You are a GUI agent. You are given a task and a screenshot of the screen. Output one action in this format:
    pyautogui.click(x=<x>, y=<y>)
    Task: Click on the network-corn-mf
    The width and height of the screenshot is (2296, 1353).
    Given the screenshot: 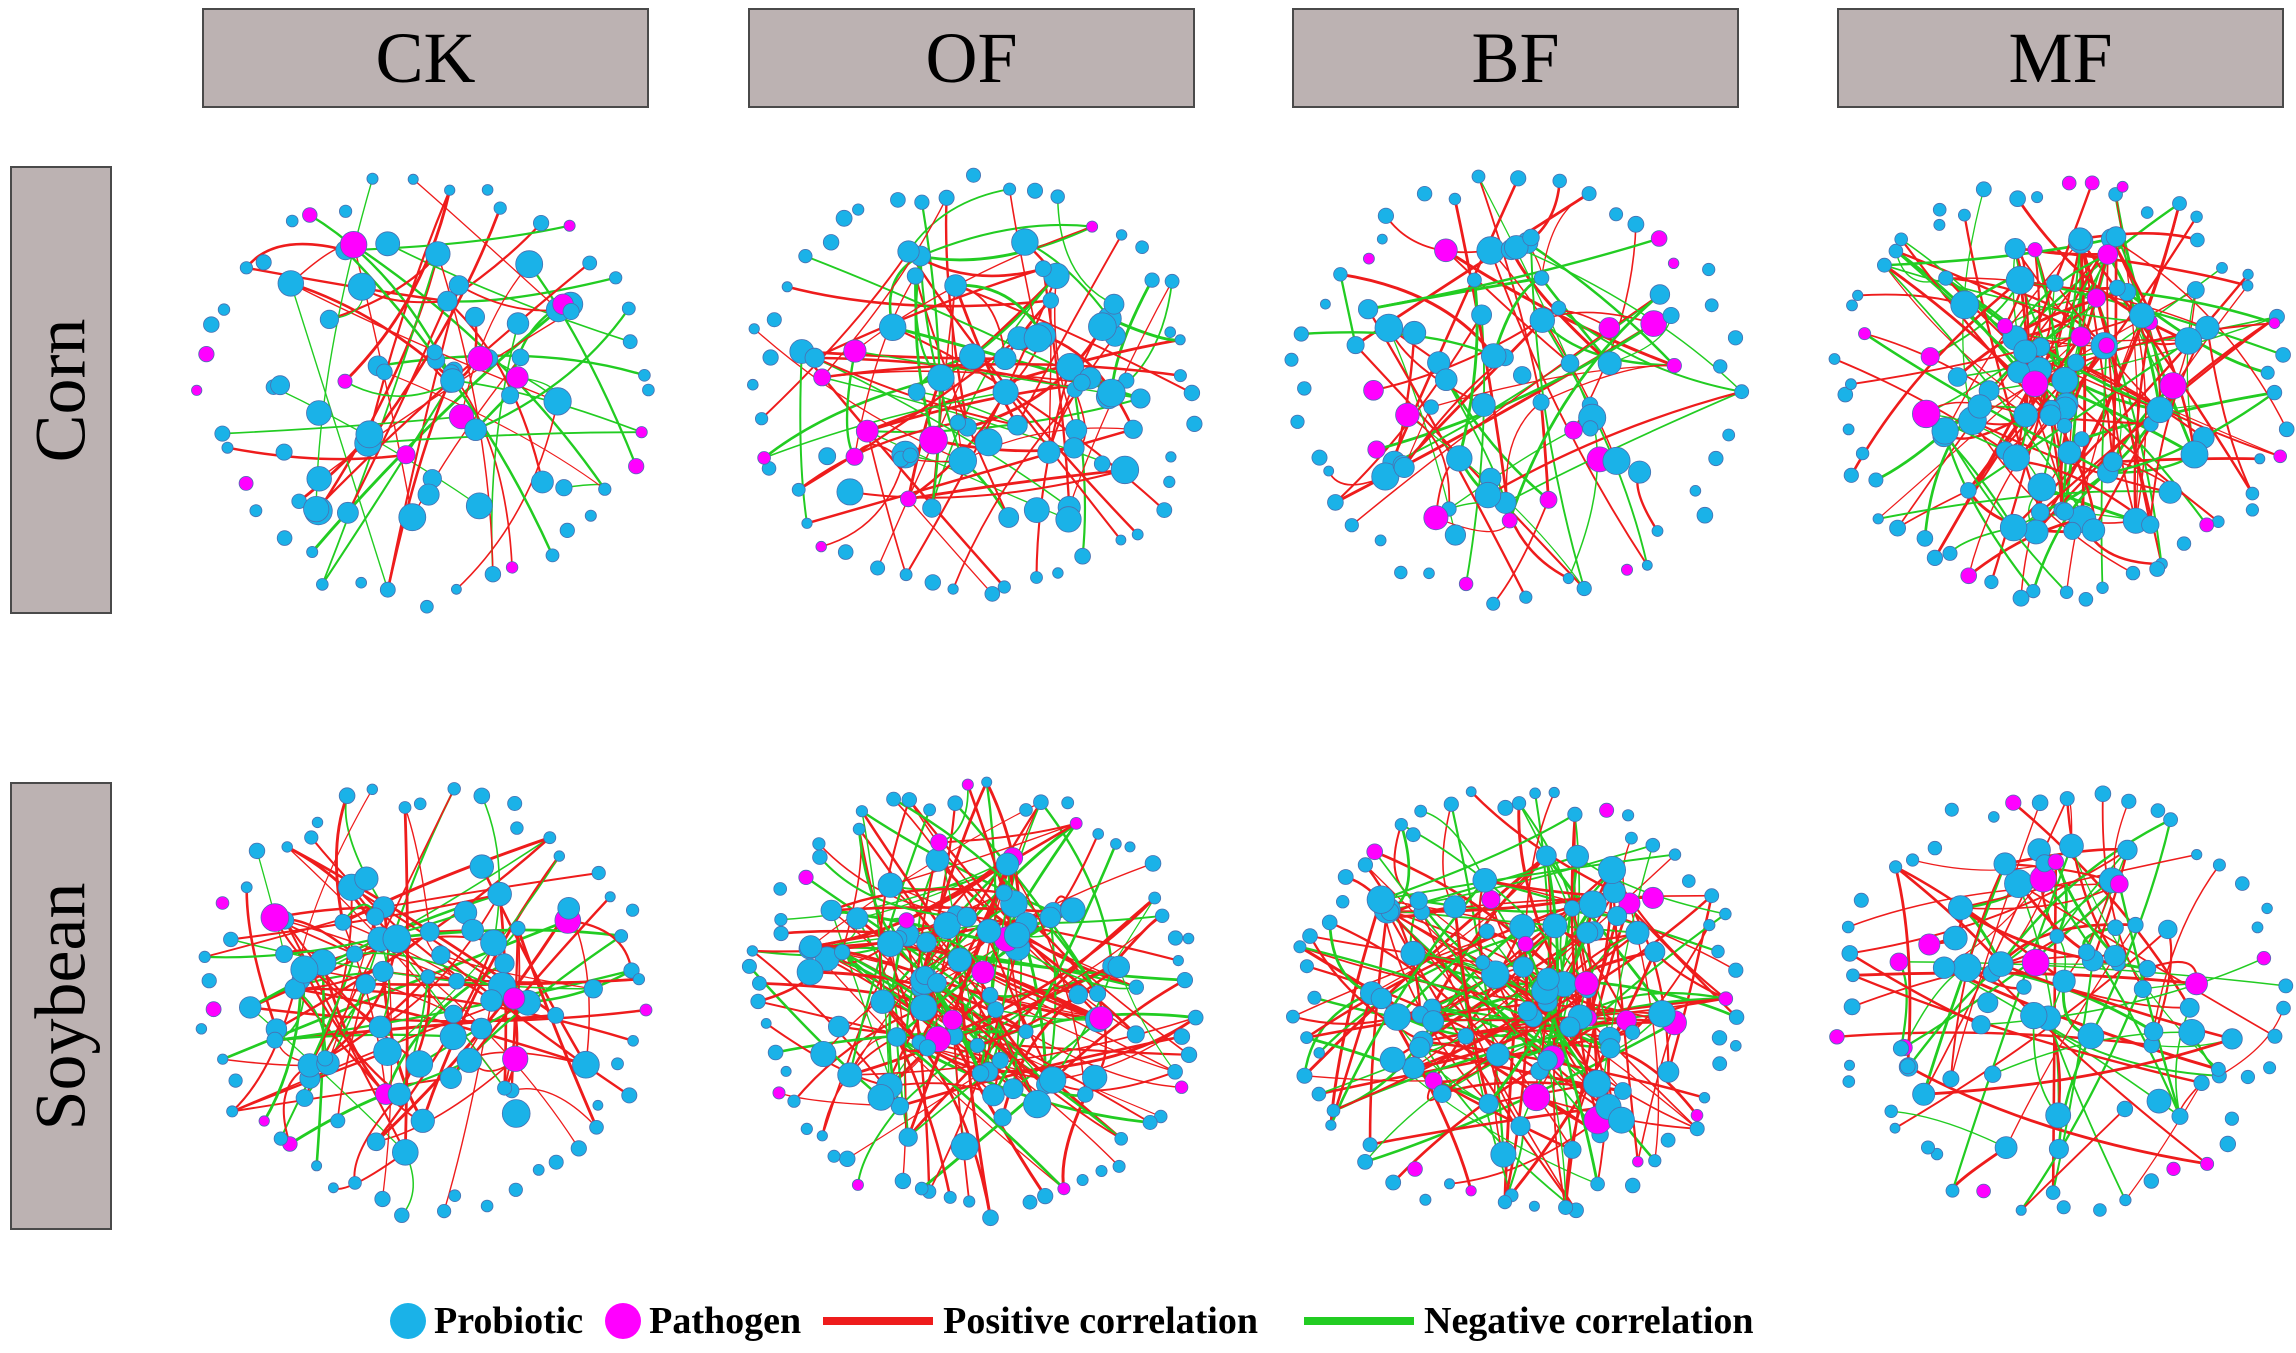 What is the action you would take?
    pyautogui.click(x=2061, y=391)
    